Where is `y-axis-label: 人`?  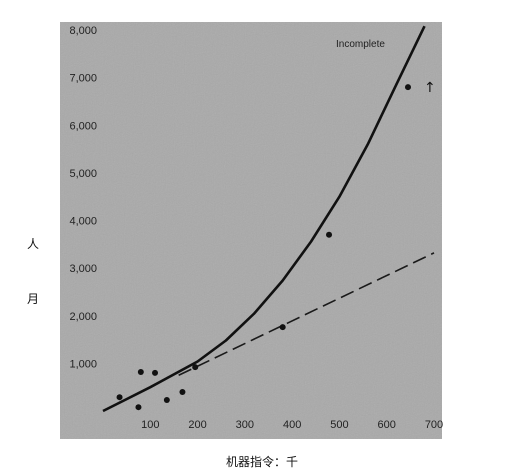
y-axis-label: 人 is located at coordinates (33, 244).